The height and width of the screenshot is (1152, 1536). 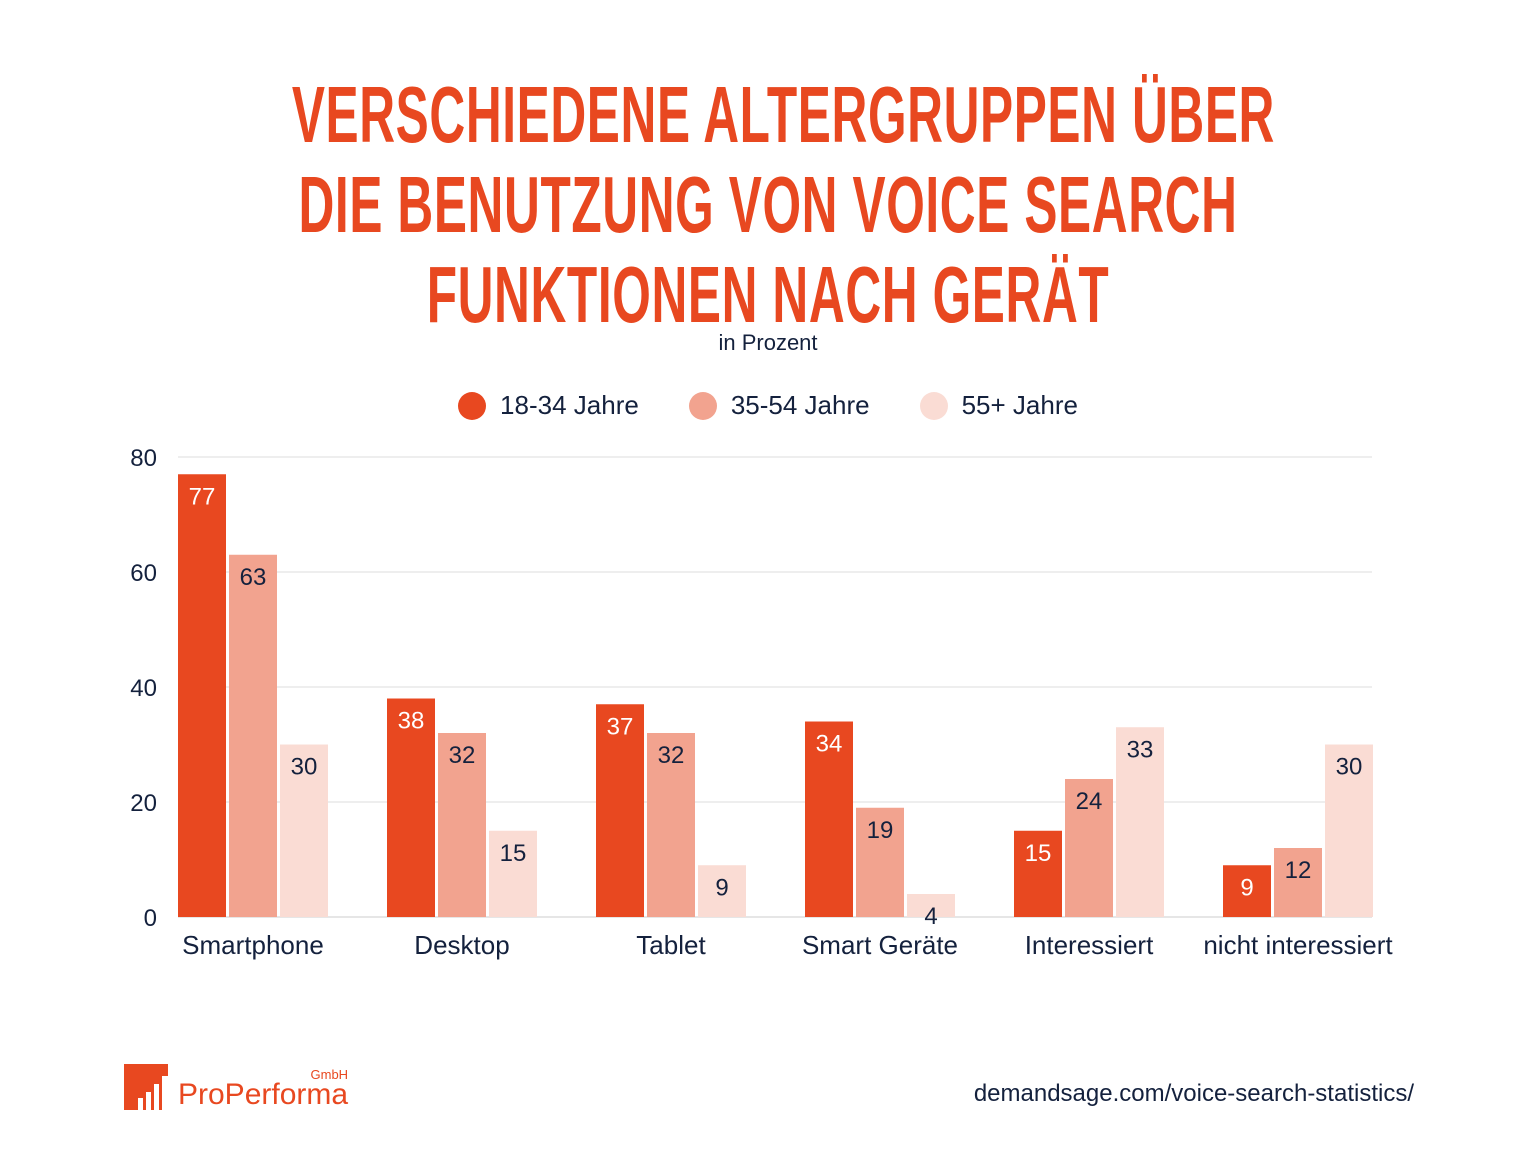 What do you see at coordinates (202, 496) in the screenshot?
I see `bar-value-label: 77` at bounding box center [202, 496].